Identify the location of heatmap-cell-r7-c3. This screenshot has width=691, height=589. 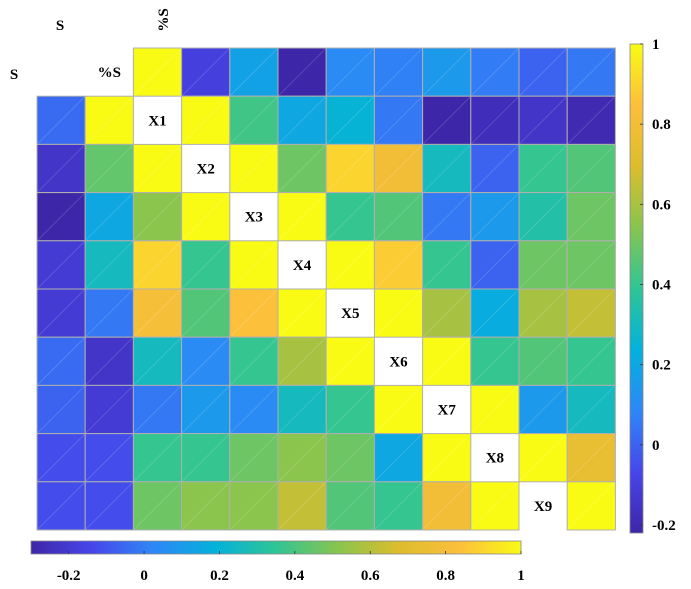
(206, 409).